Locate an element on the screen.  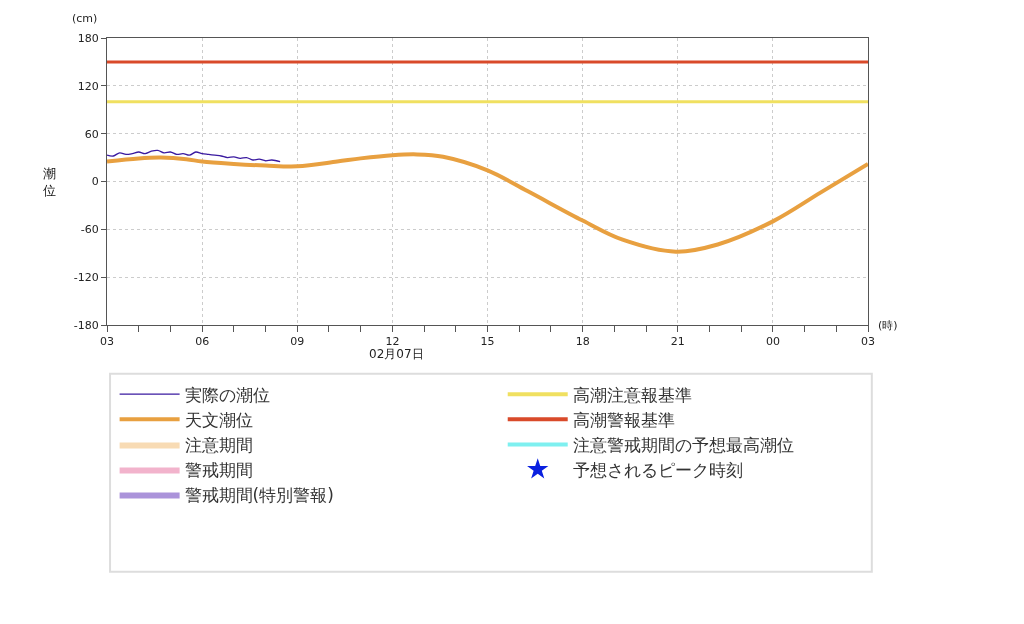
legend-label: 天文潮位 is located at coordinates (218, 419).